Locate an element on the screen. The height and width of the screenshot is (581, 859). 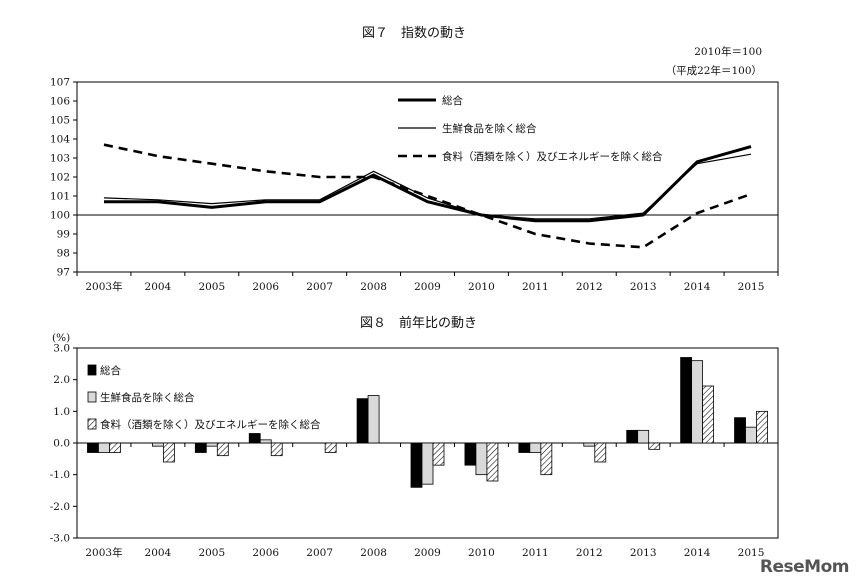
chart1-x-tick-label: 2007 is located at coordinates (319, 287).